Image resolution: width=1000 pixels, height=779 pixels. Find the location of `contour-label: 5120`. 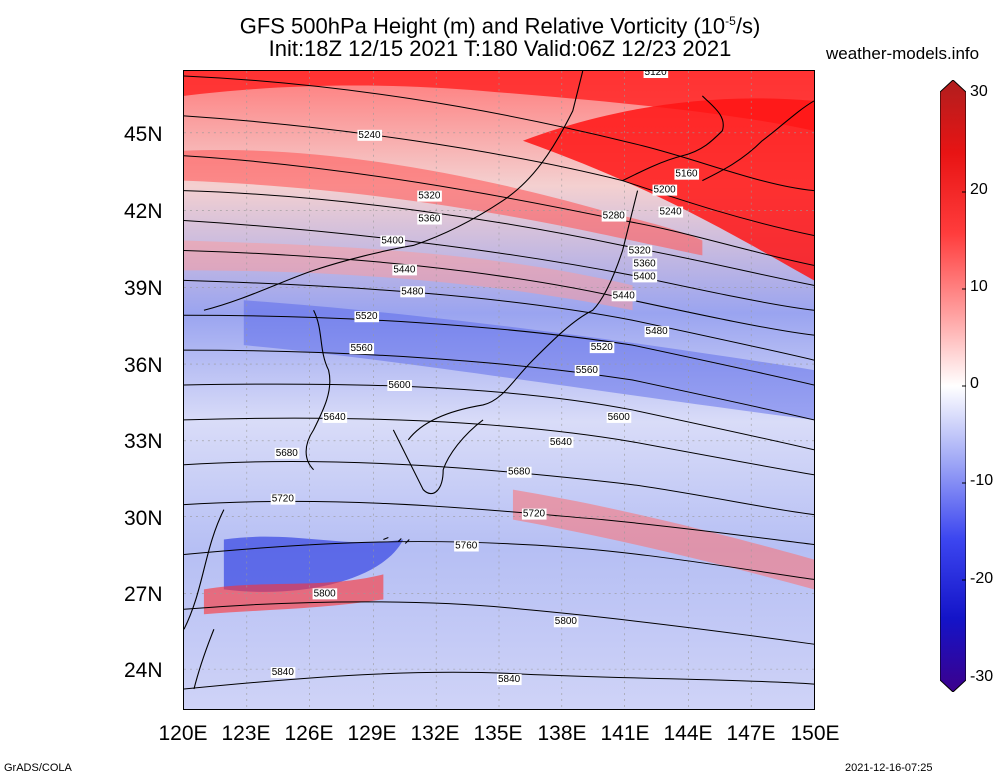

contour-label: 5120 is located at coordinates (656, 74).